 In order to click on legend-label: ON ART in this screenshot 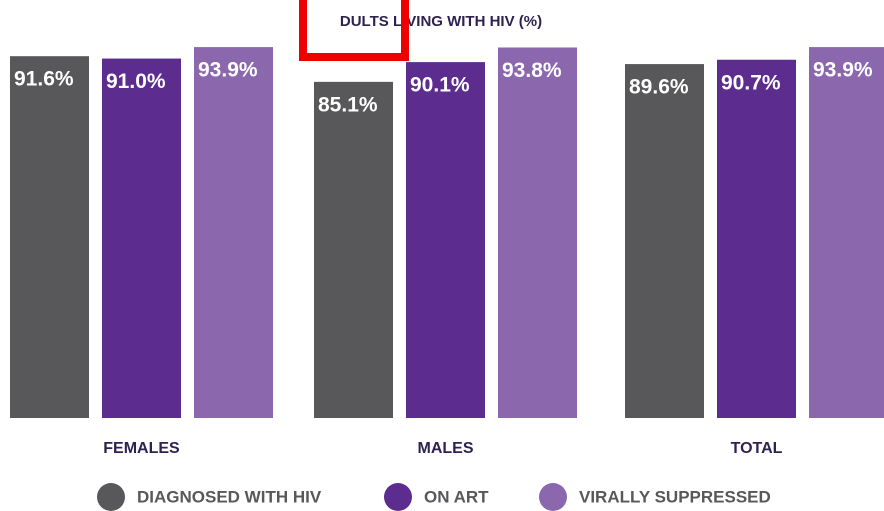, I will do `click(456, 496)`.